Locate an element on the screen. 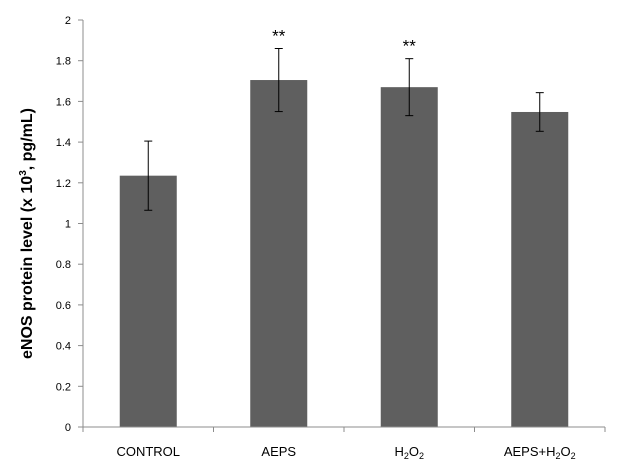 Image resolution: width=618 pixels, height=460 pixels. y-tick-label: 0.2 is located at coordinates (63, 387).